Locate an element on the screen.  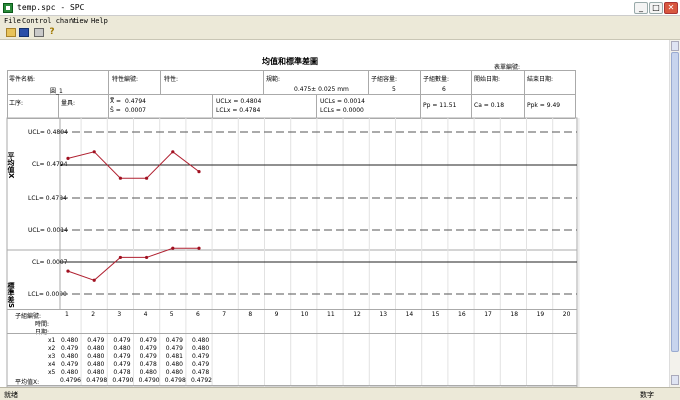
gauge-label: 量具: is located at coordinates (68, 103).